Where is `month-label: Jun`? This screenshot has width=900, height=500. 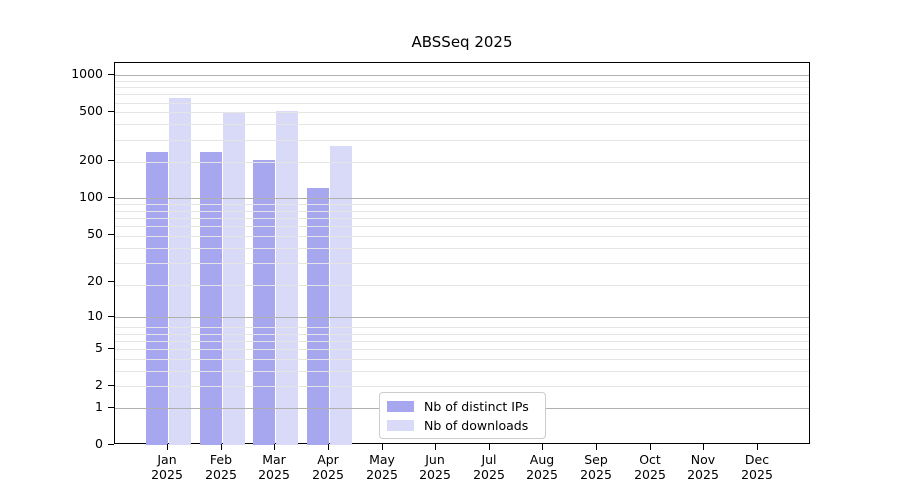
month-label: Jun is located at coordinates (435, 459).